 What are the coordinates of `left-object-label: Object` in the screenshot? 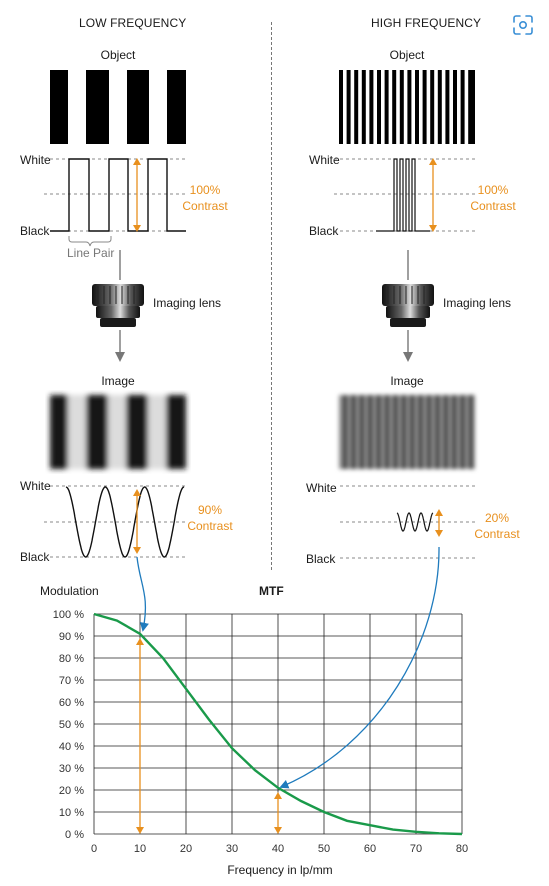 It's located at (118, 55).